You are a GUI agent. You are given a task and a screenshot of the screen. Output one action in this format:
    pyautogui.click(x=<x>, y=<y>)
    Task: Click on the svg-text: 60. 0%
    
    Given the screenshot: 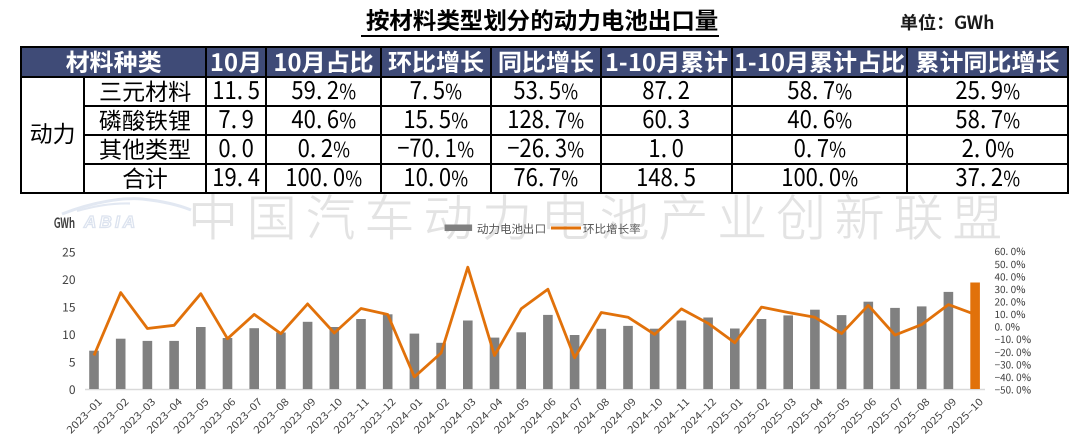 What is the action you would take?
    pyautogui.click(x=1010, y=250)
    